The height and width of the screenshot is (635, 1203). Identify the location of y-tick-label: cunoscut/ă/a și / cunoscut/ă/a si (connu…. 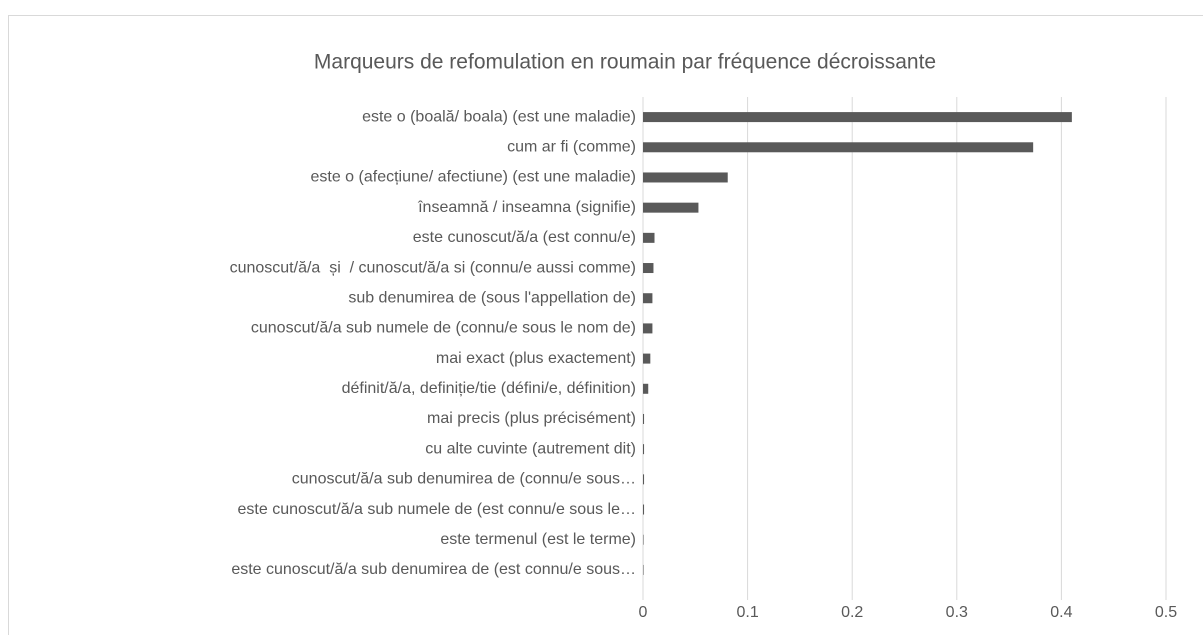
(433, 267).